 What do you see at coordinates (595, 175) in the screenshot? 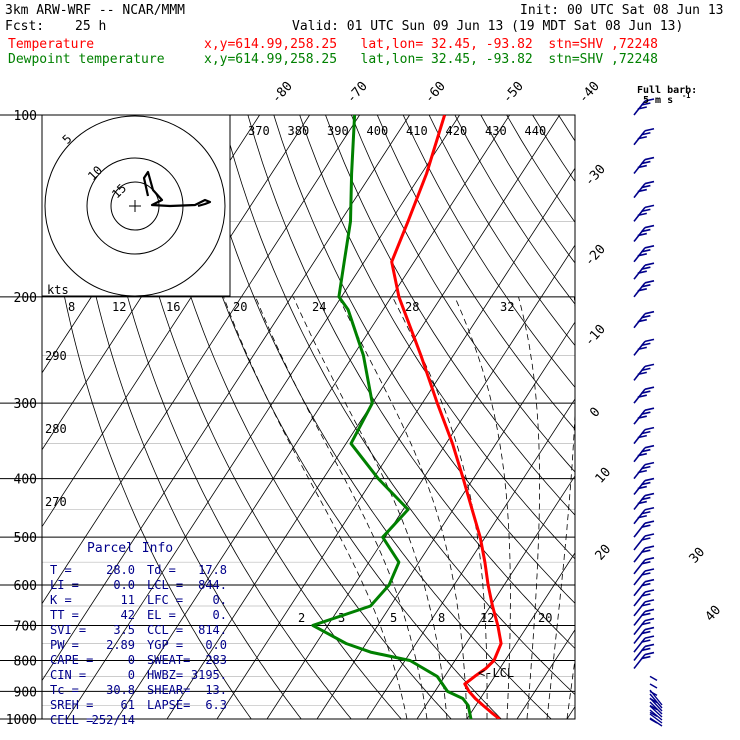
I see `isotherm-label: -30` at bounding box center [595, 175].